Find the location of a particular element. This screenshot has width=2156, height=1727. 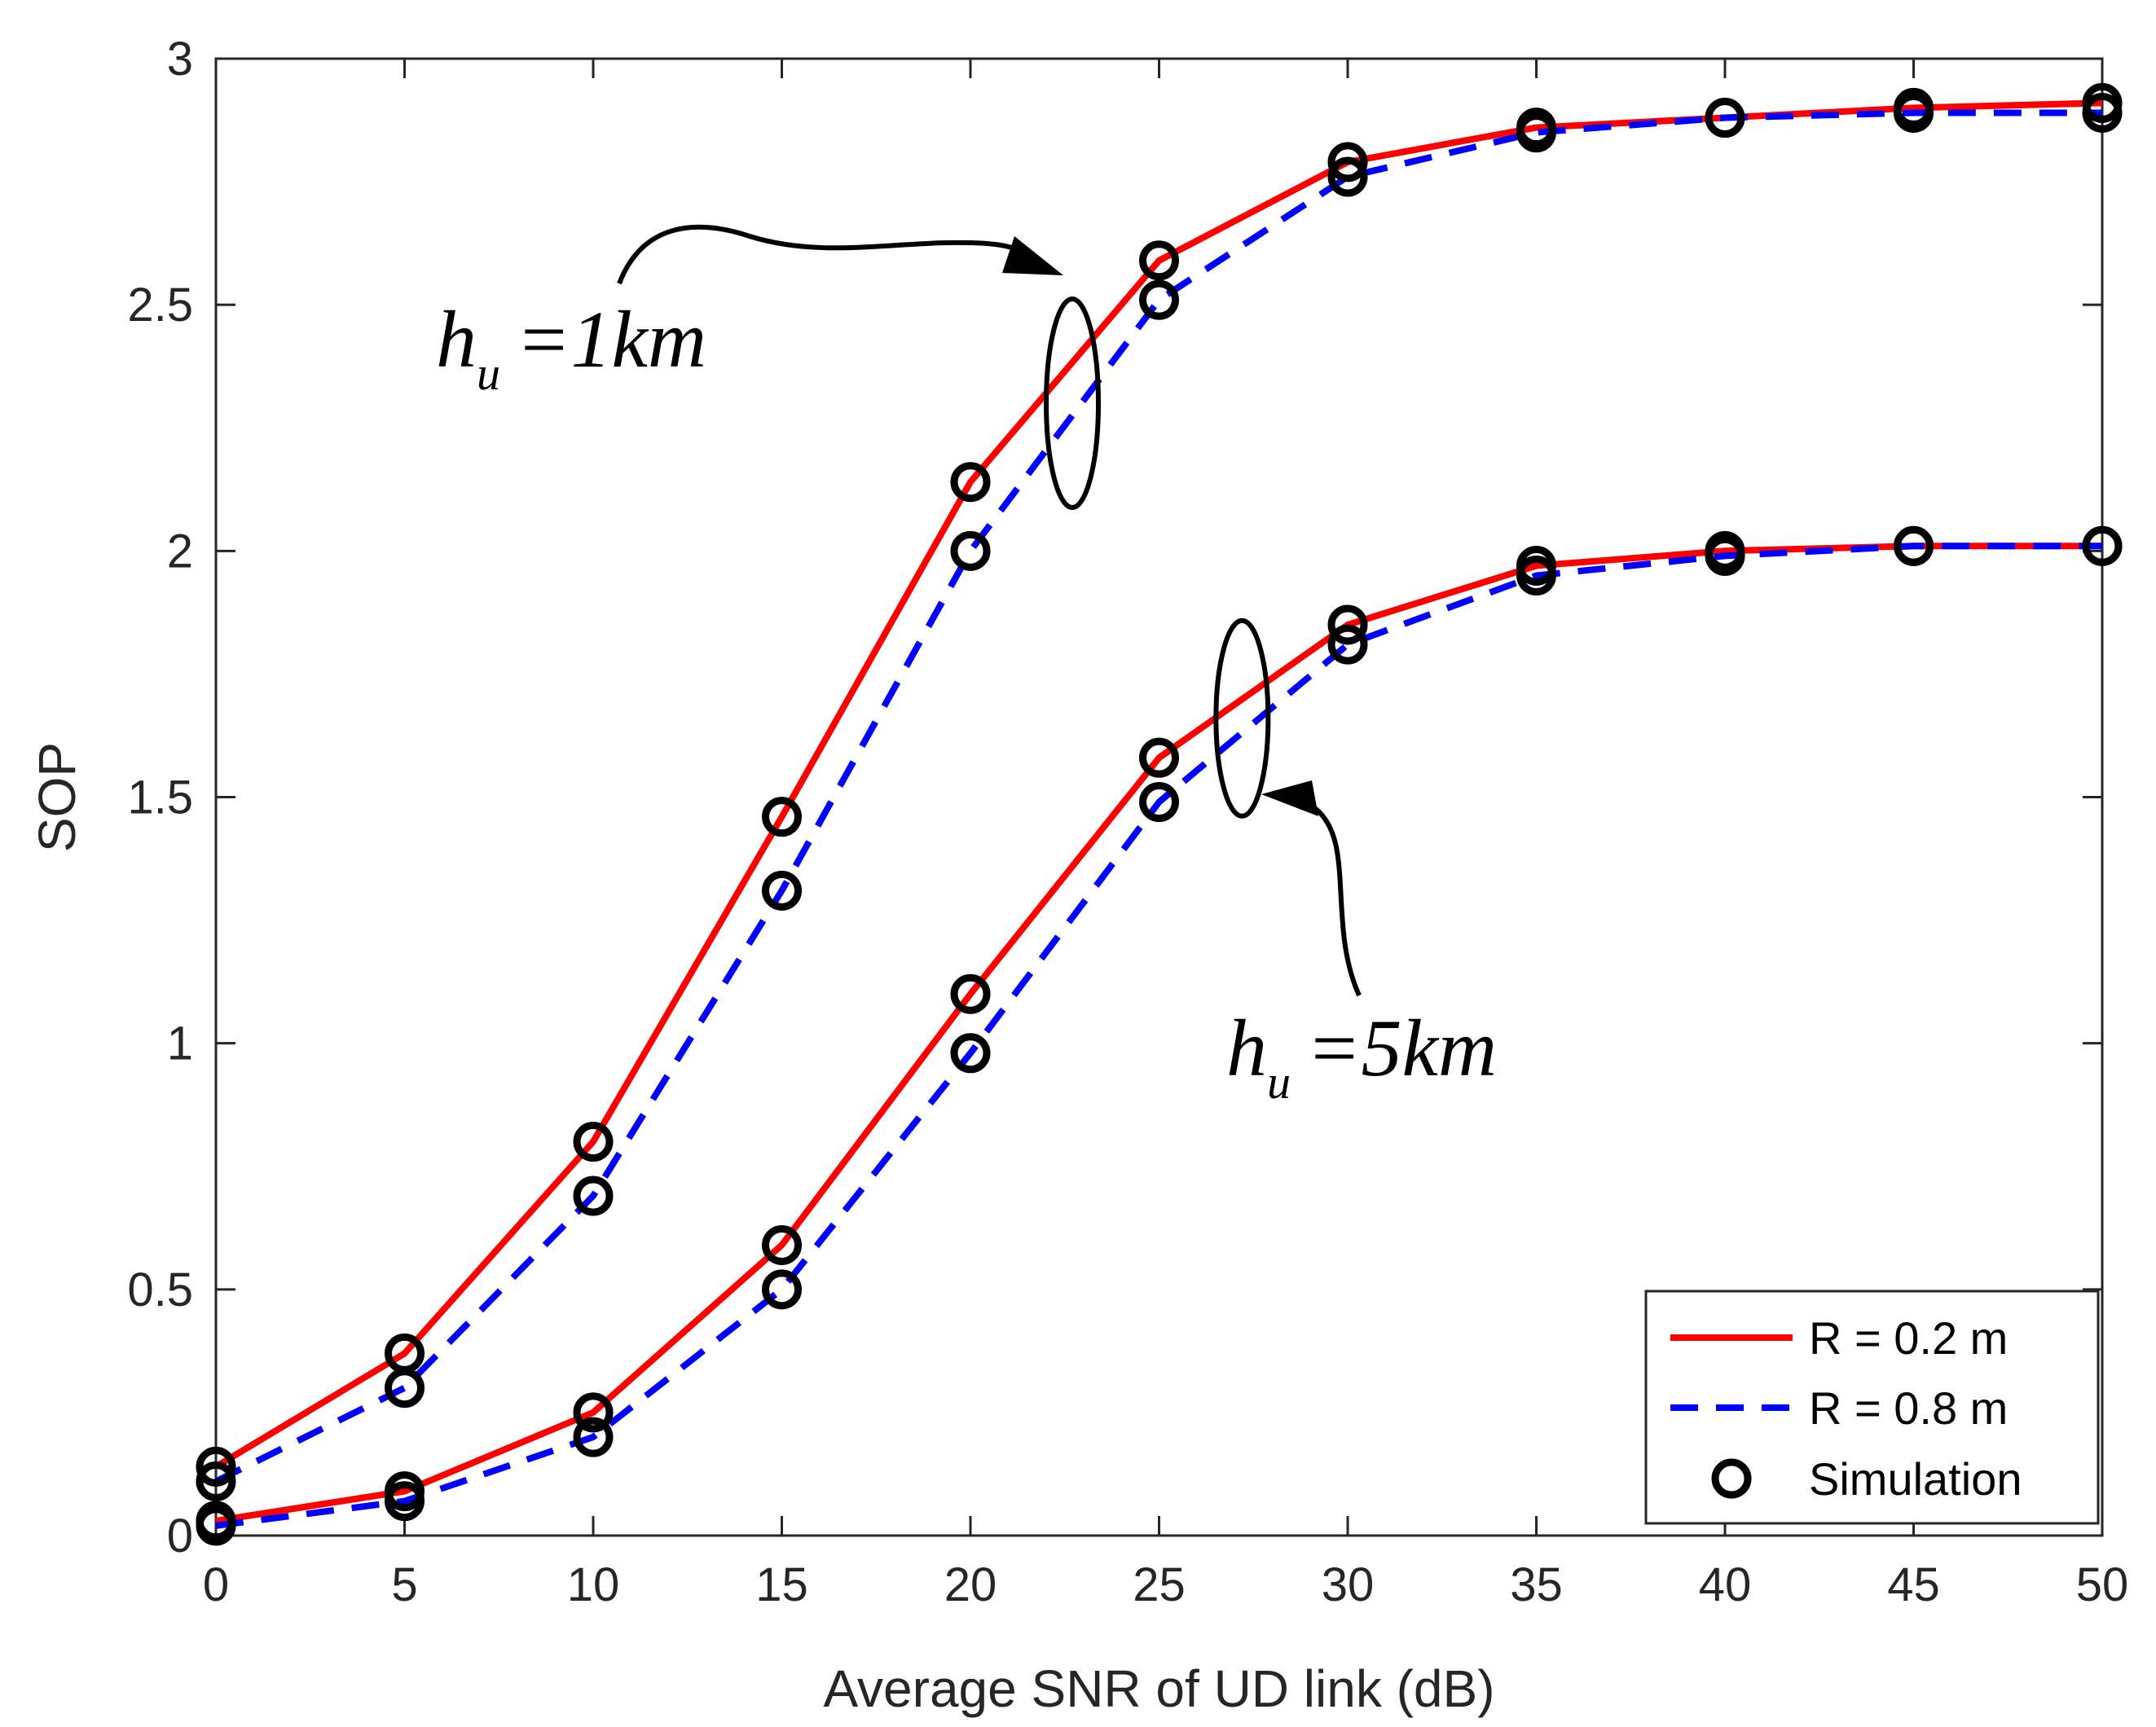

x-tick-label-50: 50 is located at coordinates (2102, 1584).